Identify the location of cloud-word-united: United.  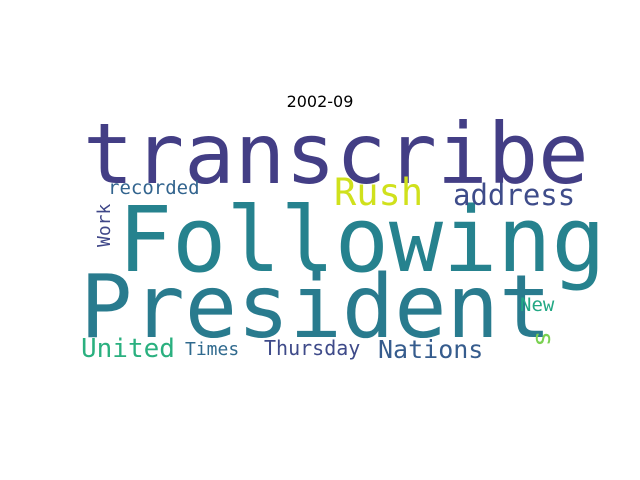
(128, 349).